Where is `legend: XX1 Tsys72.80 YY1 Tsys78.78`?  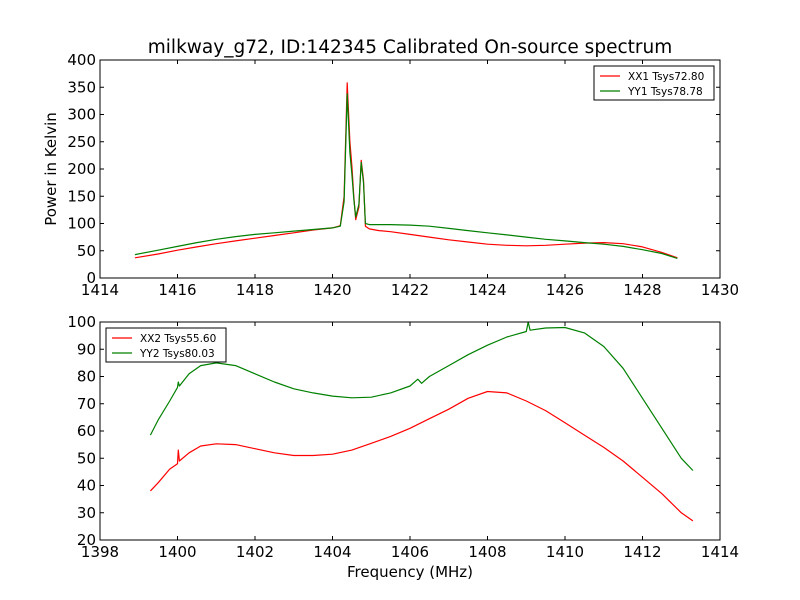
legend: XX1 Tsys72.80 YY1 Tsys78.78 is located at coordinates (654, 83).